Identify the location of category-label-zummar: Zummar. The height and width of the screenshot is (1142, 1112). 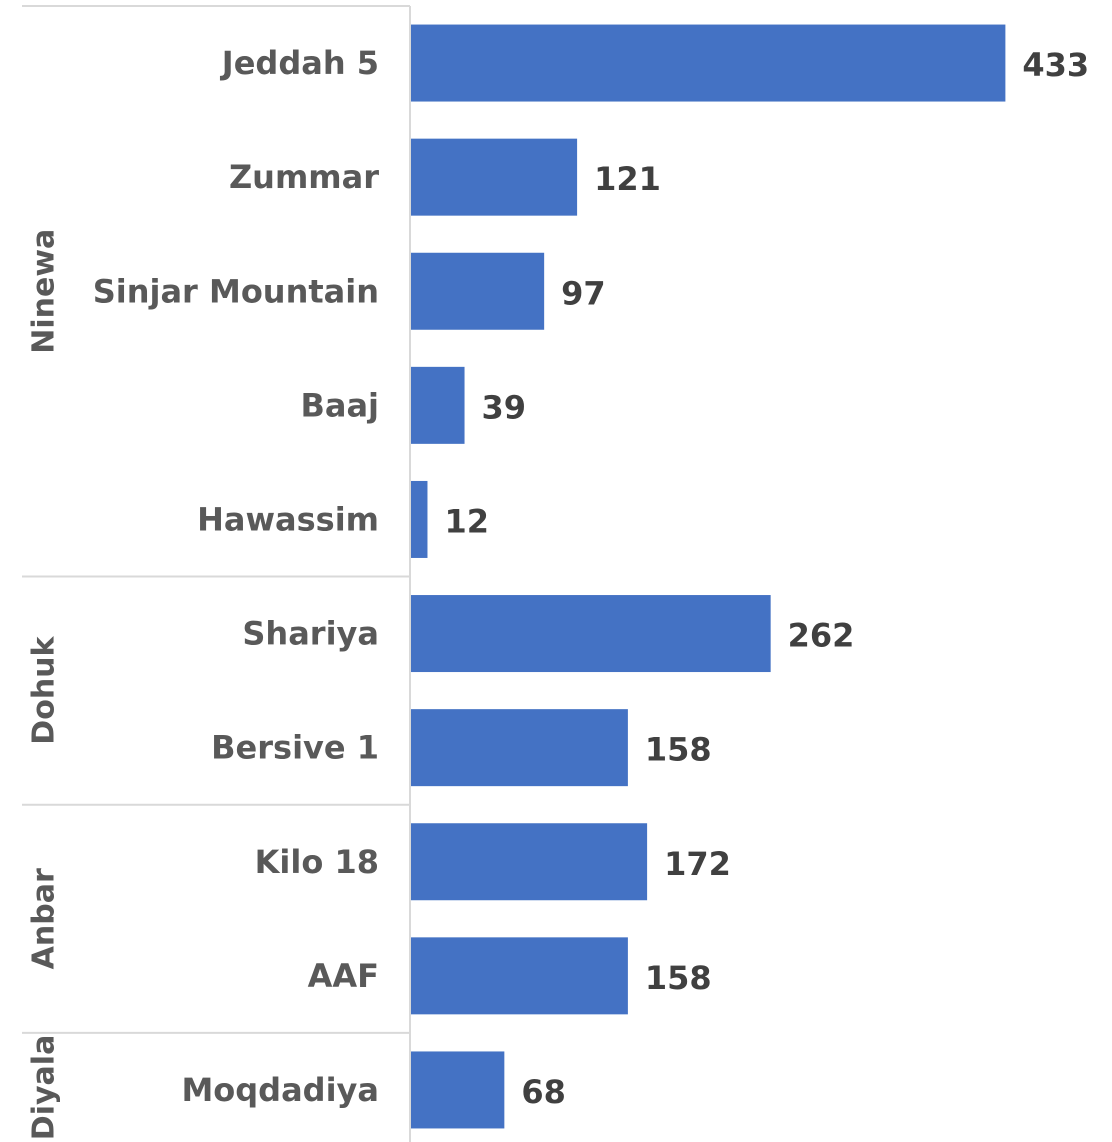
(304, 177).